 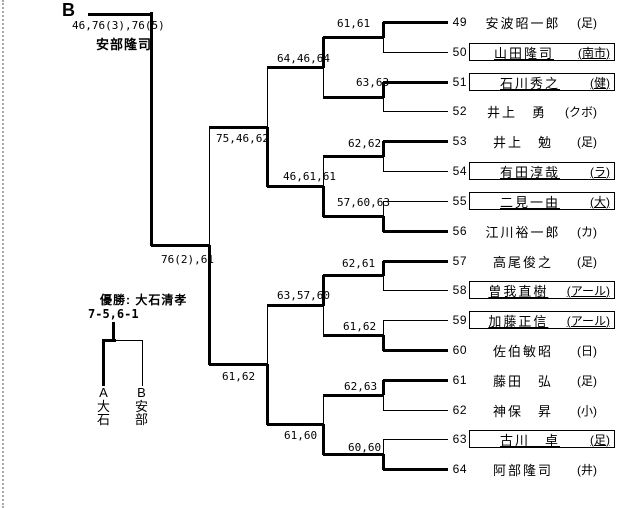 What do you see at coordinates (542, 439) in the screenshot?
I see `player-entry-seeded: 古川 卓 (足)` at bounding box center [542, 439].